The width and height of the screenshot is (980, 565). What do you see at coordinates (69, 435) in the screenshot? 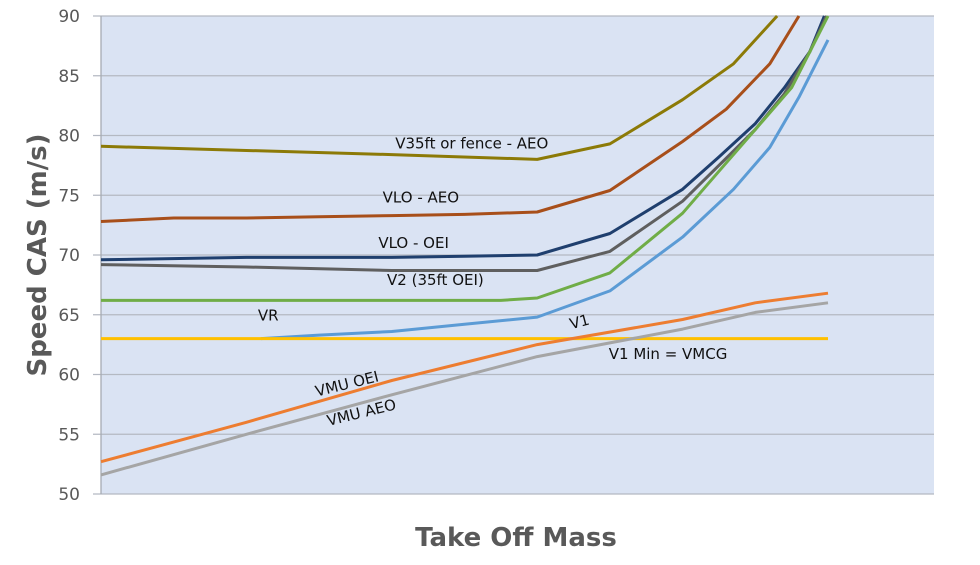
I see `y-tick-label: 55` at bounding box center [69, 435].